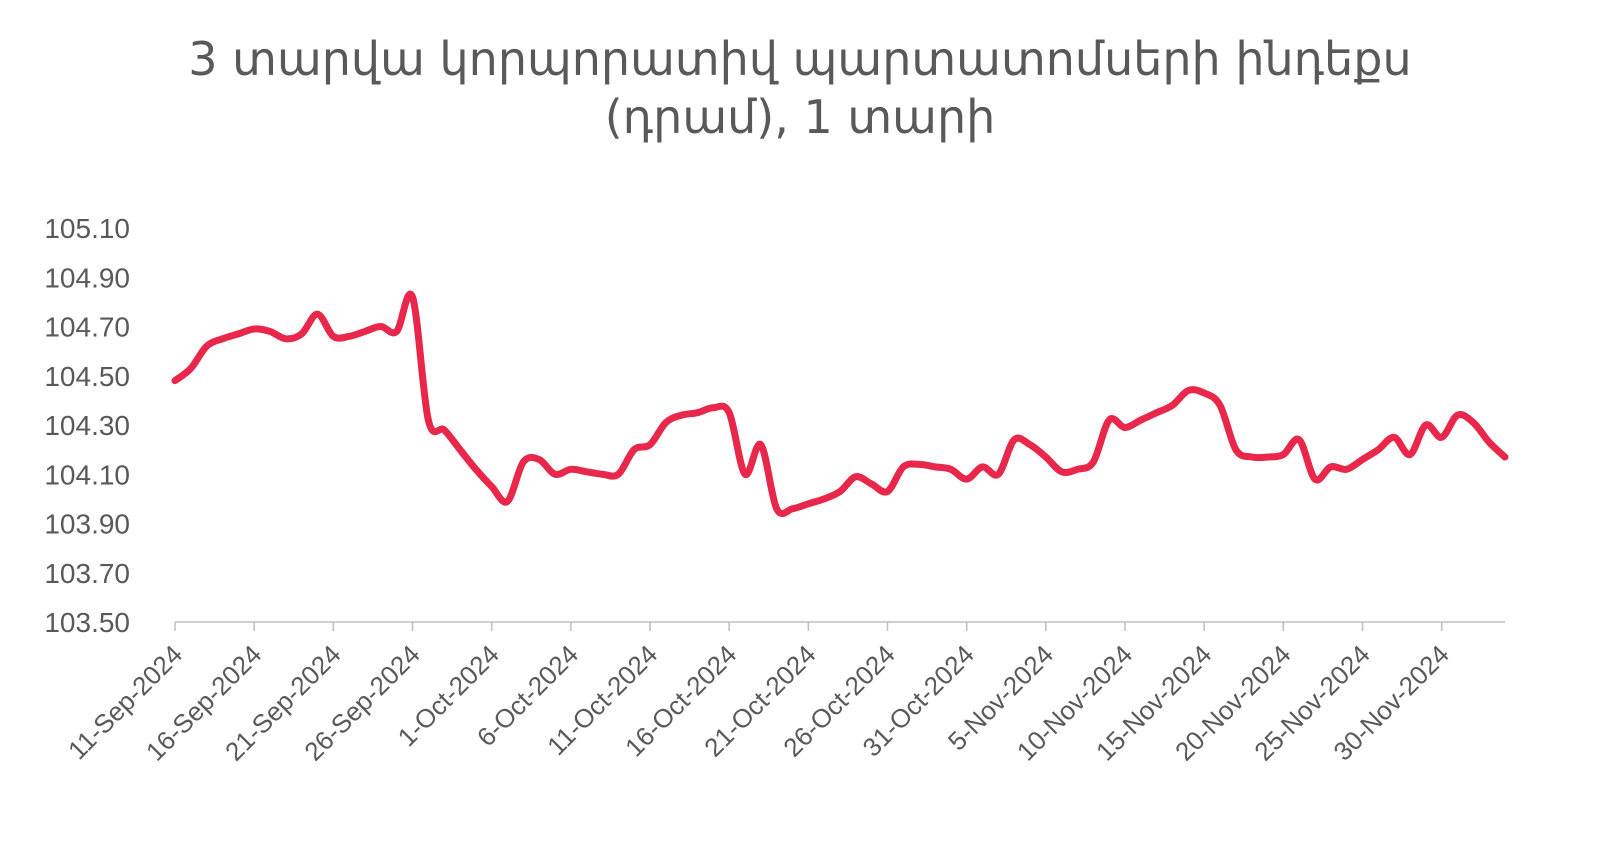 The width and height of the screenshot is (1600, 842). Describe the element at coordinates (87, 228) in the screenshot. I see `y-tick-label: 105.10` at that location.